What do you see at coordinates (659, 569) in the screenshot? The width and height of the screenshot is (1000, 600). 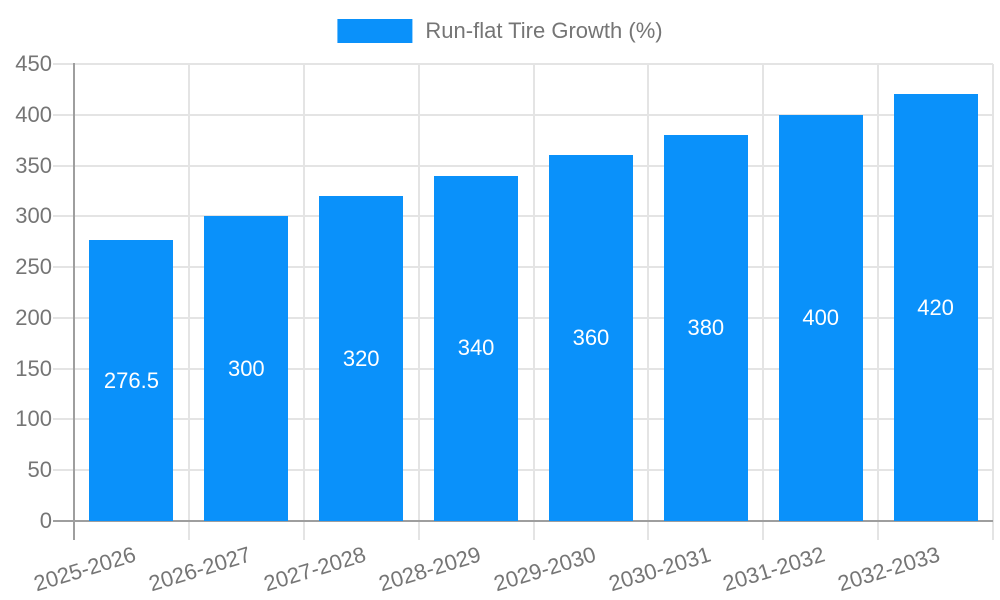 I see `x-tick-label: 2030-2031` at bounding box center [659, 569].